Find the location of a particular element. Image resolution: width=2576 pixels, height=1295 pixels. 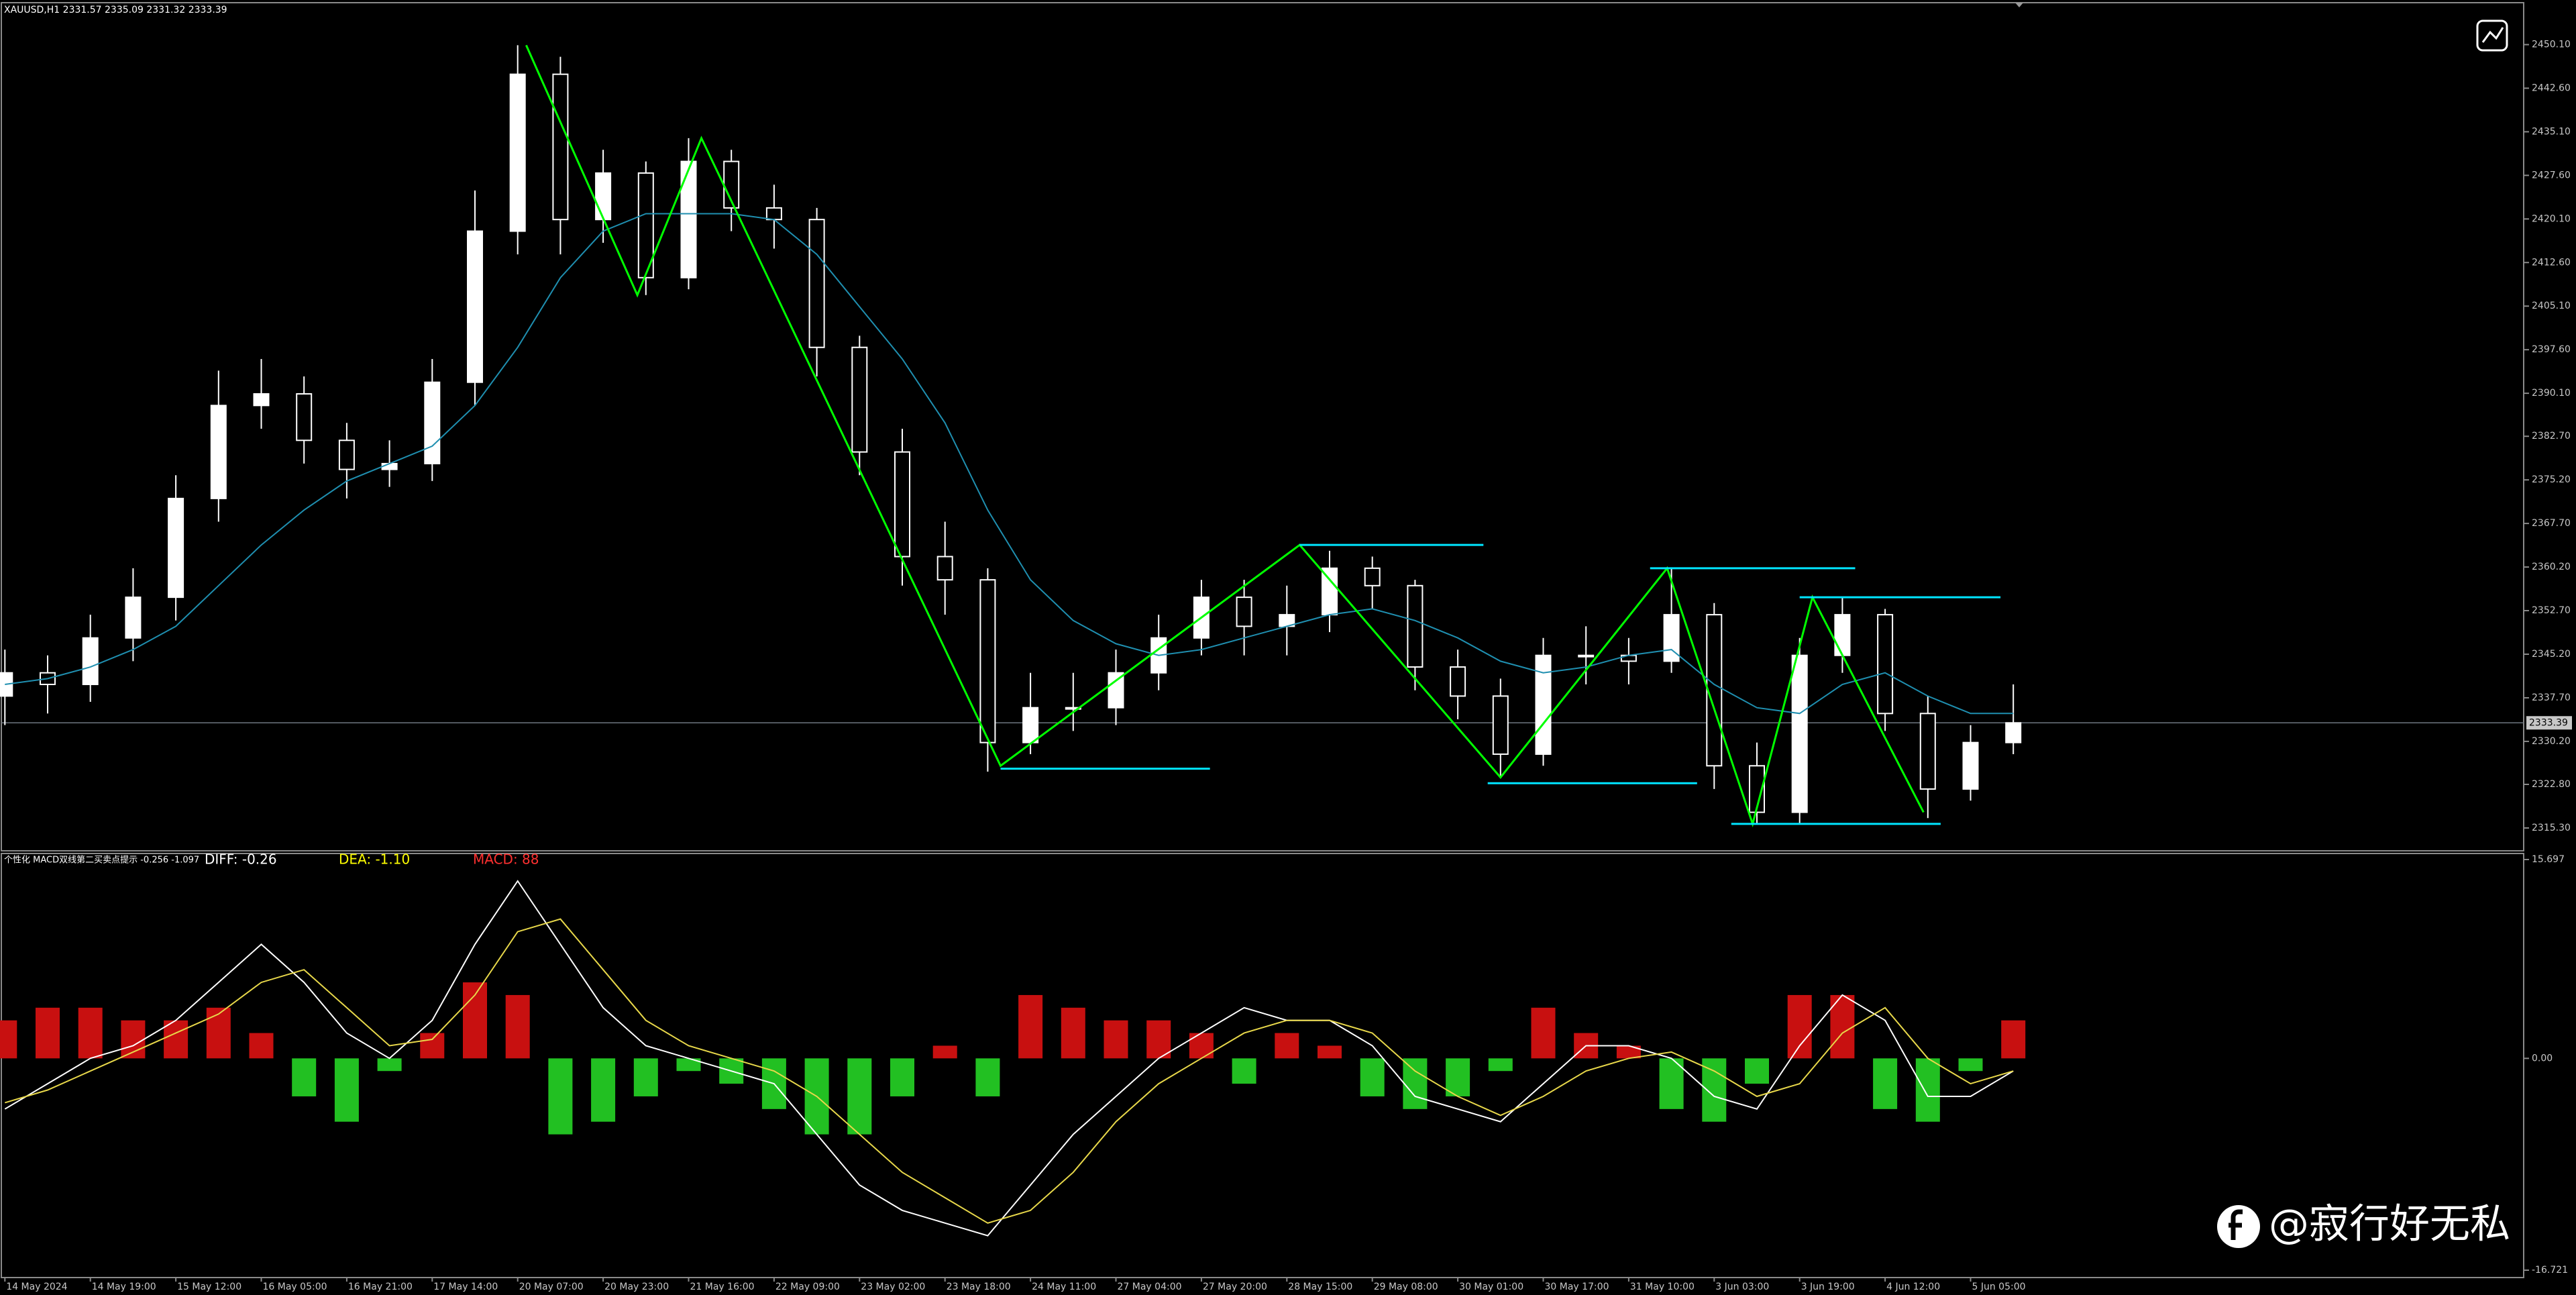

indicator-readout: DEA: -1.10 is located at coordinates (374, 860).